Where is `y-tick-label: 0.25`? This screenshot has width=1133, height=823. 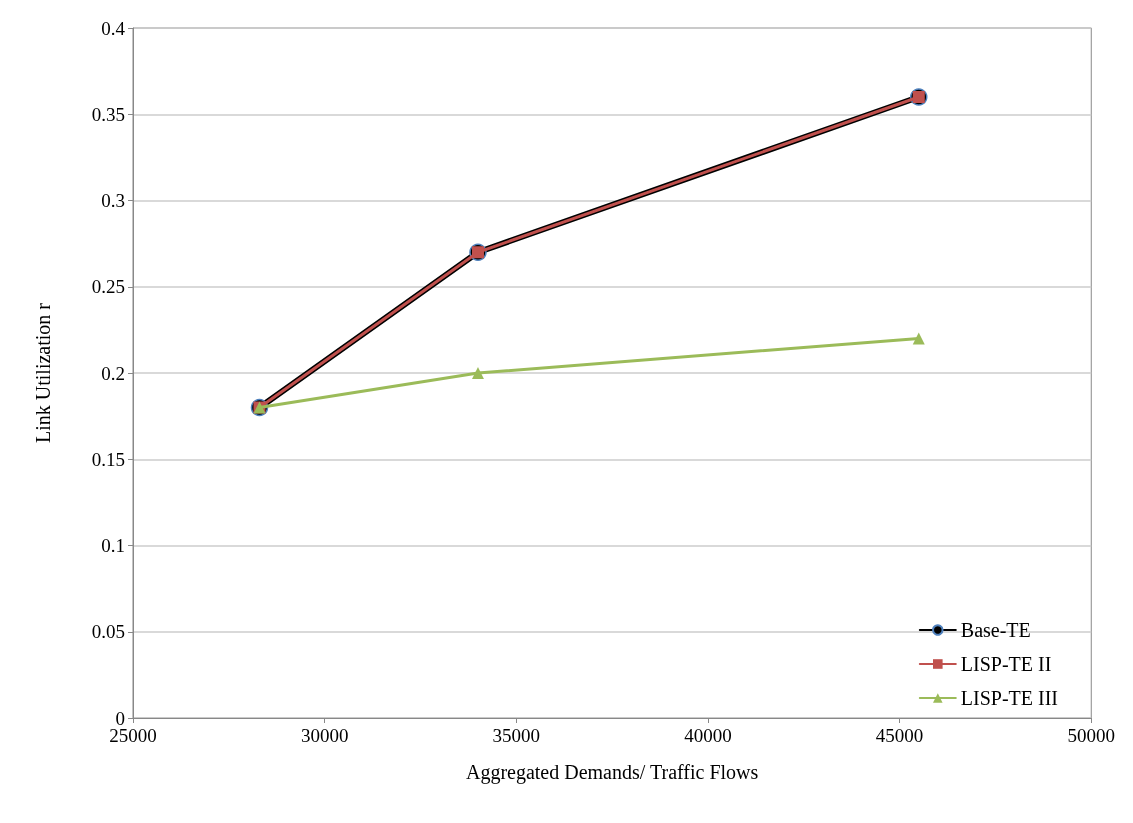
y-tick-label: 0.25 is located at coordinates (108, 287).